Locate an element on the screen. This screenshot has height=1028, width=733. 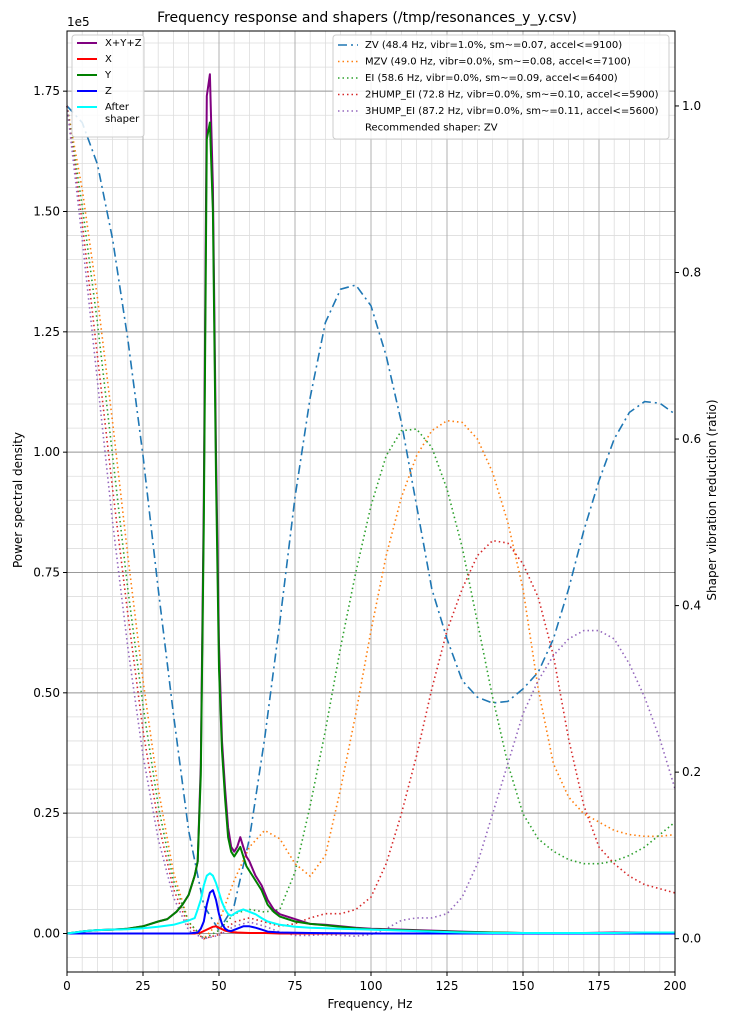
y-tick-label: 1.75 is located at coordinates (46, 91).